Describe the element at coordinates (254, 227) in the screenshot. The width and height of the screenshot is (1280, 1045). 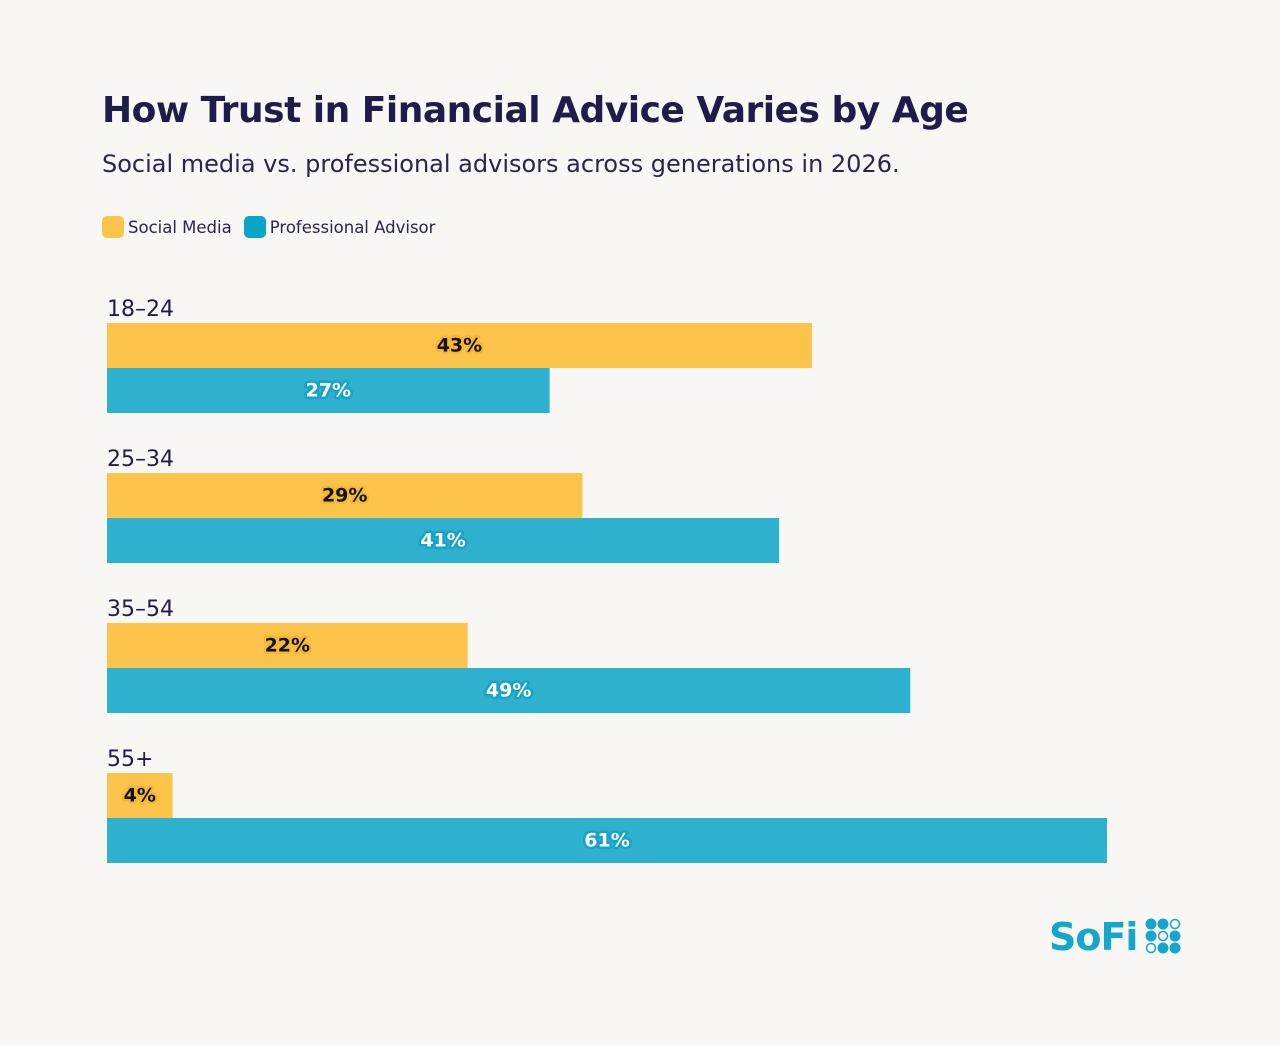
I see `legend-swatch-professional-advisor` at that location.